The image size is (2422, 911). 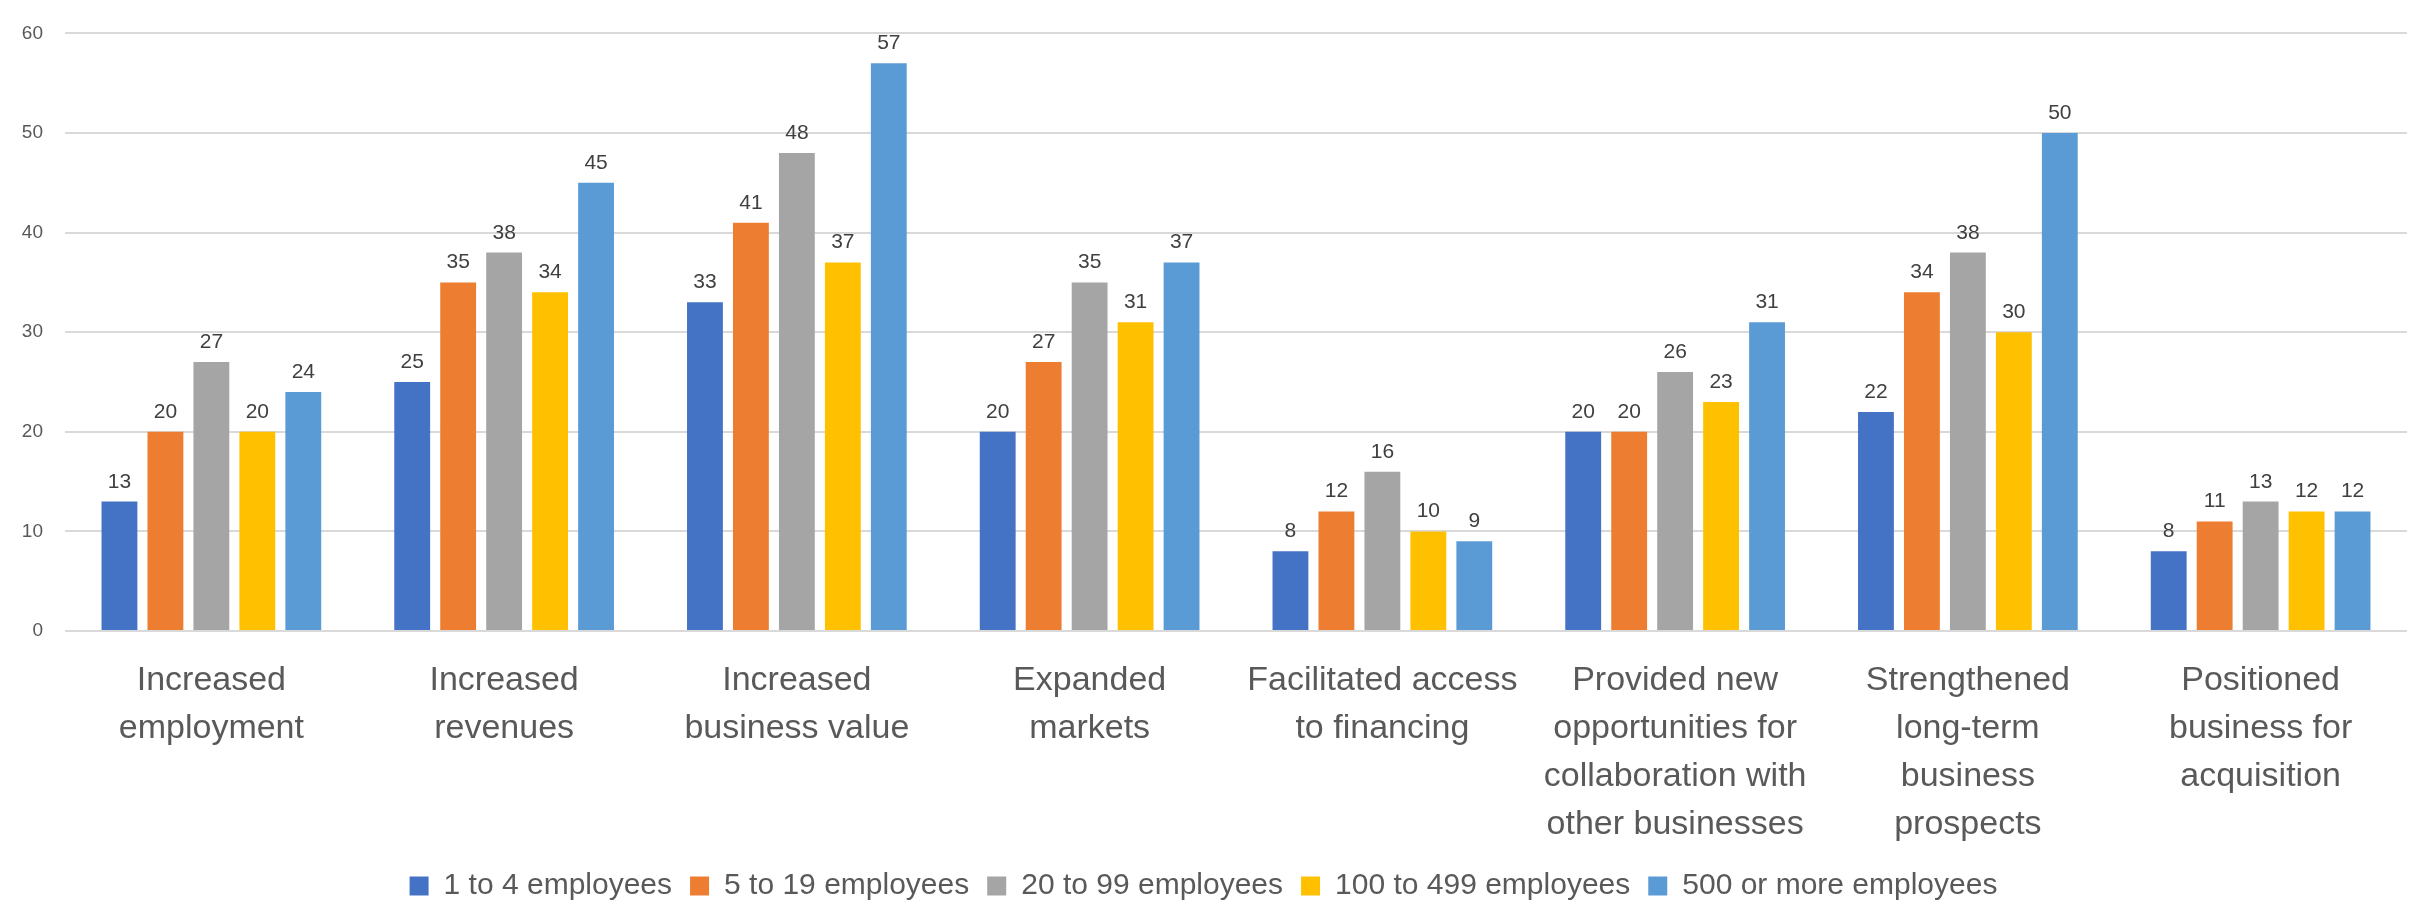 What do you see at coordinates (504, 702) in the screenshot?
I see `x-tick-label: Increased revenues` at bounding box center [504, 702].